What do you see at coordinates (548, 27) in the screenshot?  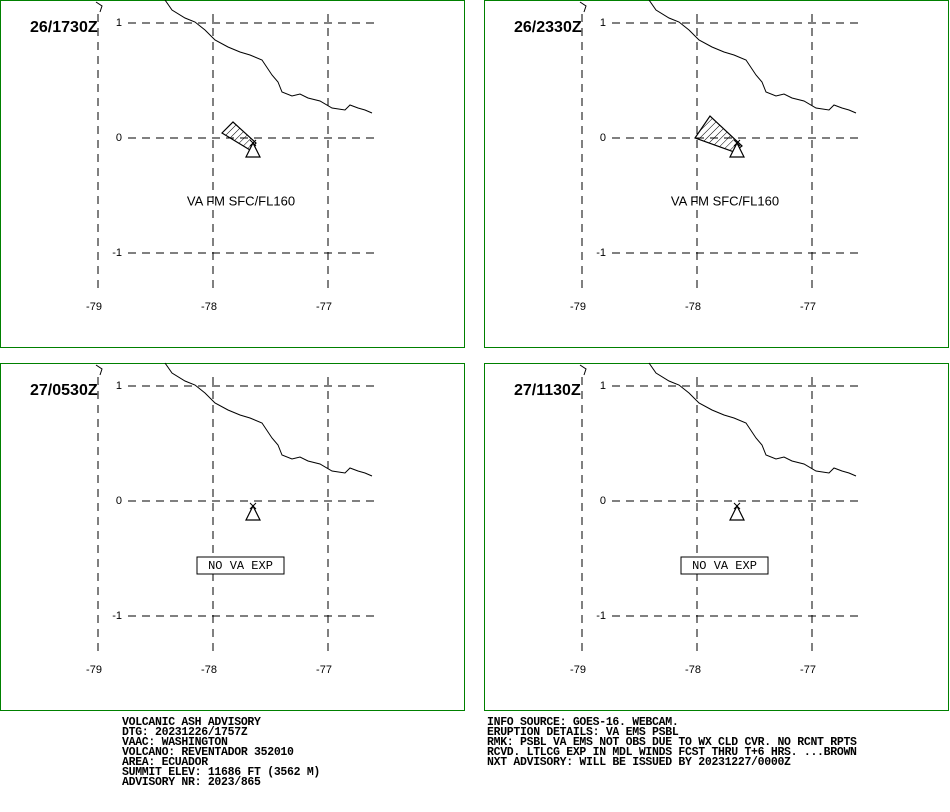 I see `valid-time: 26/2330Z` at bounding box center [548, 27].